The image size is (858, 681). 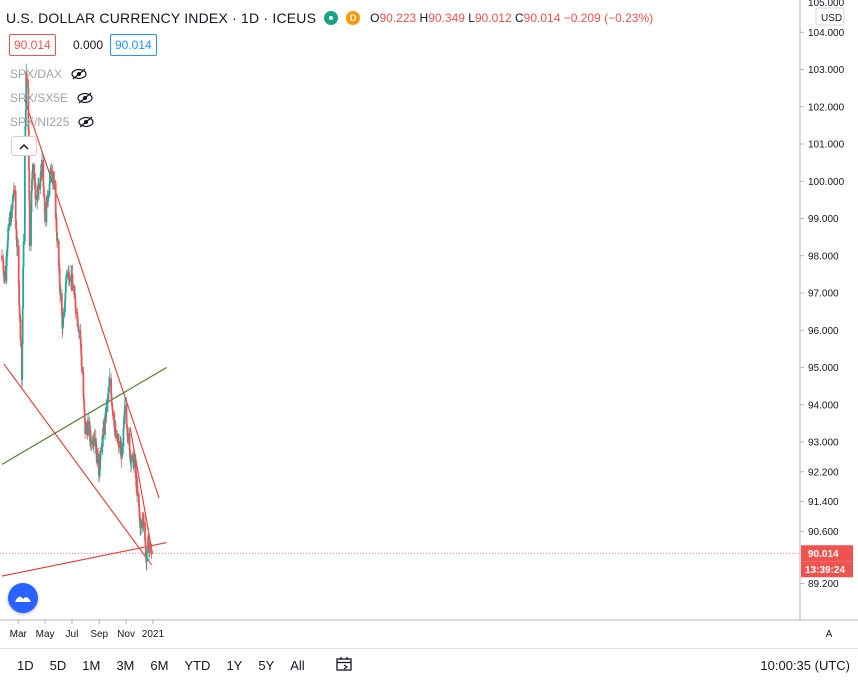 What do you see at coordinates (827, 569) in the screenshot?
I see `countdown-tag` at bounding box center [827, 569].